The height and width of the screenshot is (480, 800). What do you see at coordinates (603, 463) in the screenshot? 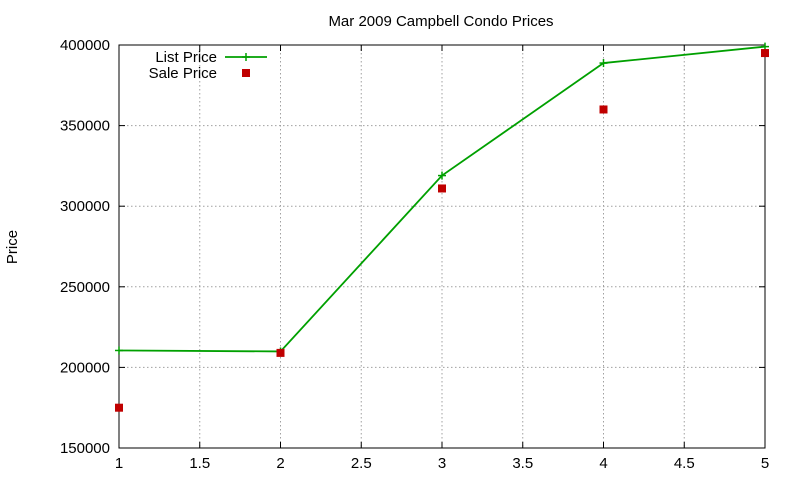
I see `x-tick-label: 4` at bounding box center [603, 463].